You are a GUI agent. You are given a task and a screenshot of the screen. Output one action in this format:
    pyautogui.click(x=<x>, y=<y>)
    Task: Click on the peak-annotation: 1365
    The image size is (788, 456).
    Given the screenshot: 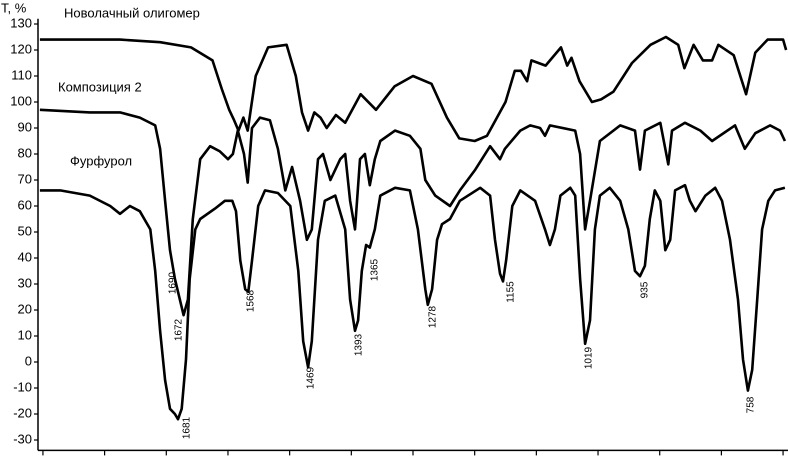 What is the action you would take?
    pyautogui.click(x=375, y=269)
    